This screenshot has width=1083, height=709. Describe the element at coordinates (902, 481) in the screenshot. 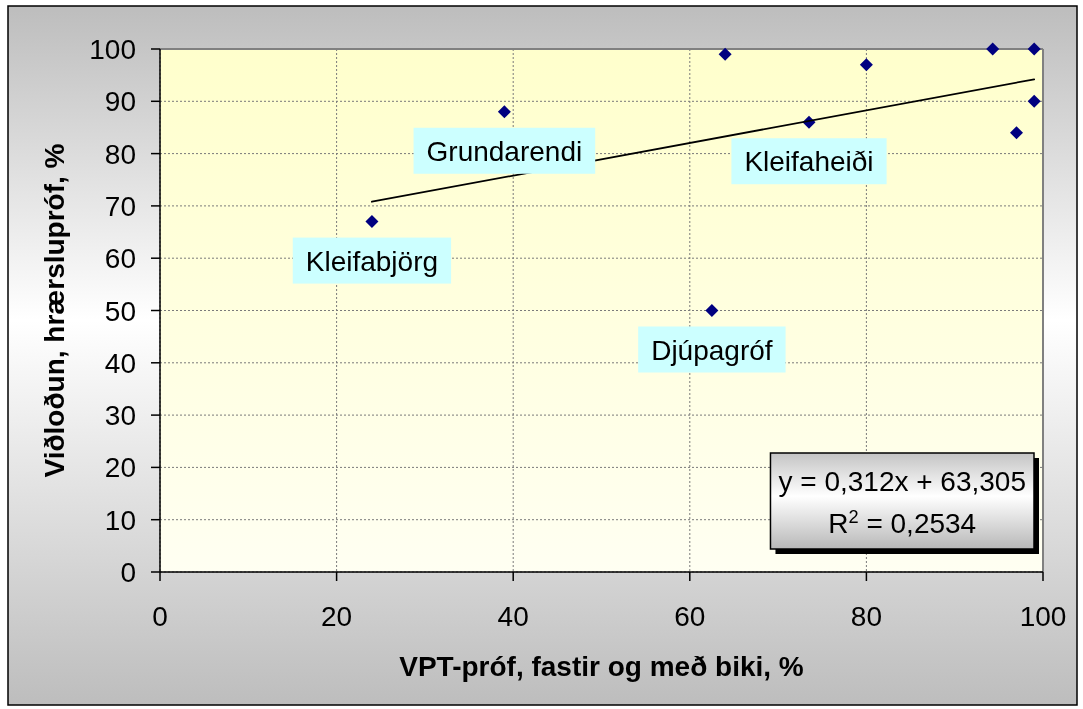

I see `annotation: y = 0,312x + 63,305` at that location.